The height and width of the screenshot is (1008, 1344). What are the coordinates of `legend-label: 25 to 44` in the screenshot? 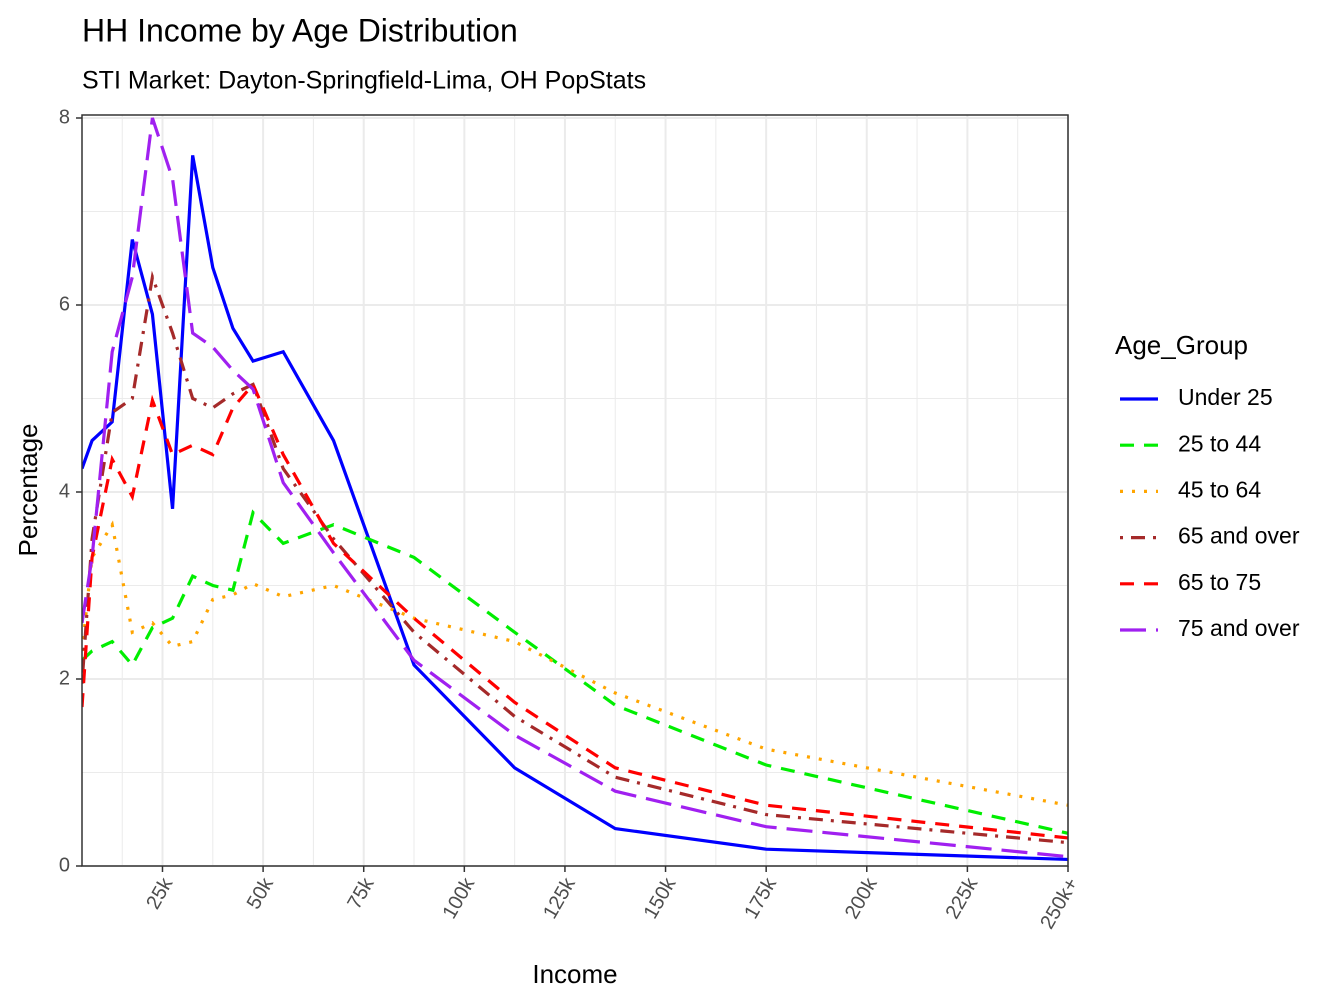 It's located at (1219, 443).